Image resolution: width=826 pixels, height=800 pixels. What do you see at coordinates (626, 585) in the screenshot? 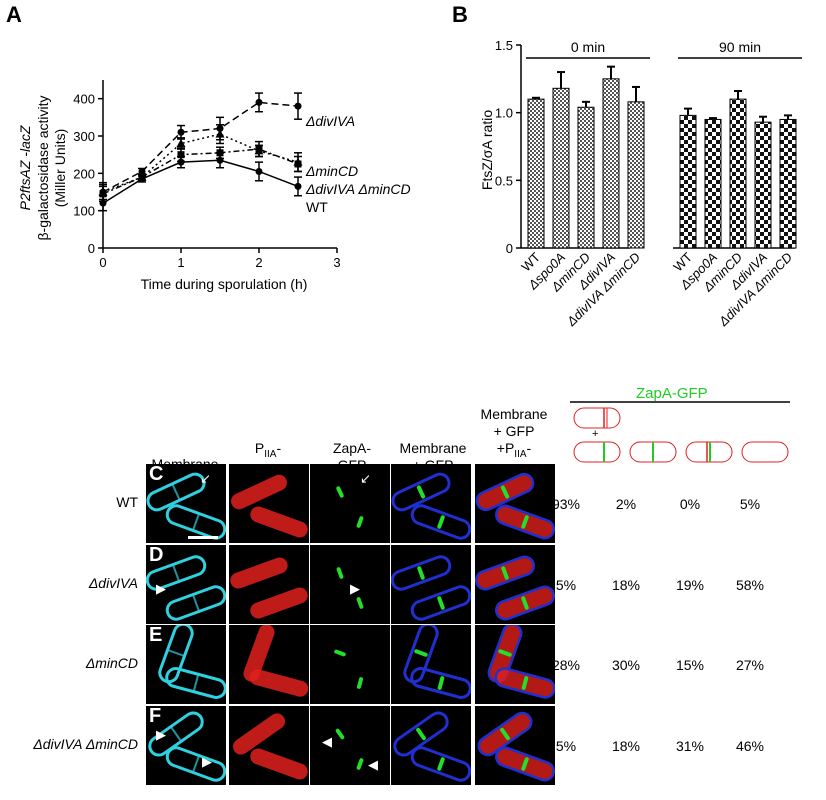
I see `percentage-value: 18%` at bounding box center [626, 585].